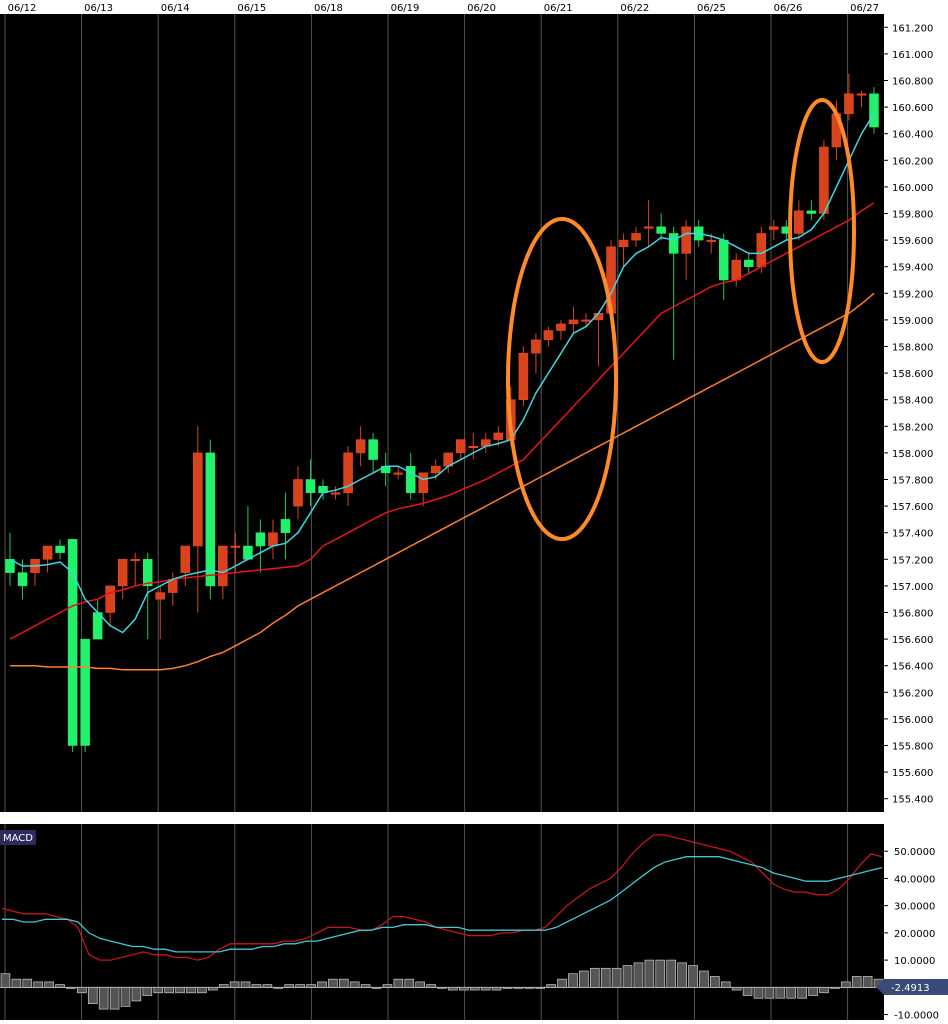 This screenshot has width=948, height=1024. What do you see at coordinates (914, 852) in the screenshot?
I see `macd-tick-label: 50.0000` at bounding box center [914, 852].